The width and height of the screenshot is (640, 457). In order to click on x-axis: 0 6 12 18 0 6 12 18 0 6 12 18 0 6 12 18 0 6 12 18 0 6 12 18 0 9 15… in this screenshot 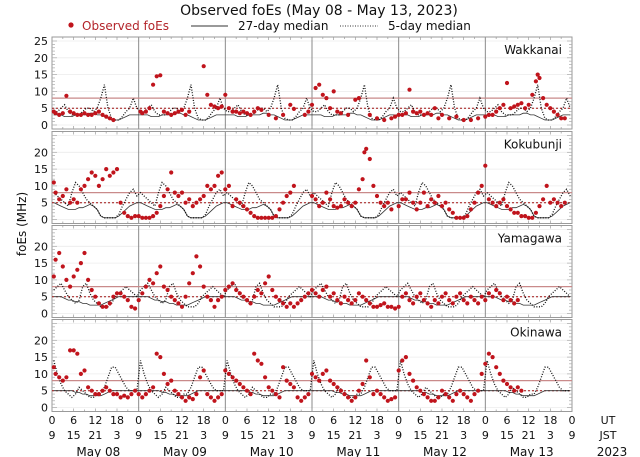, I will do `click(338, 435)`.